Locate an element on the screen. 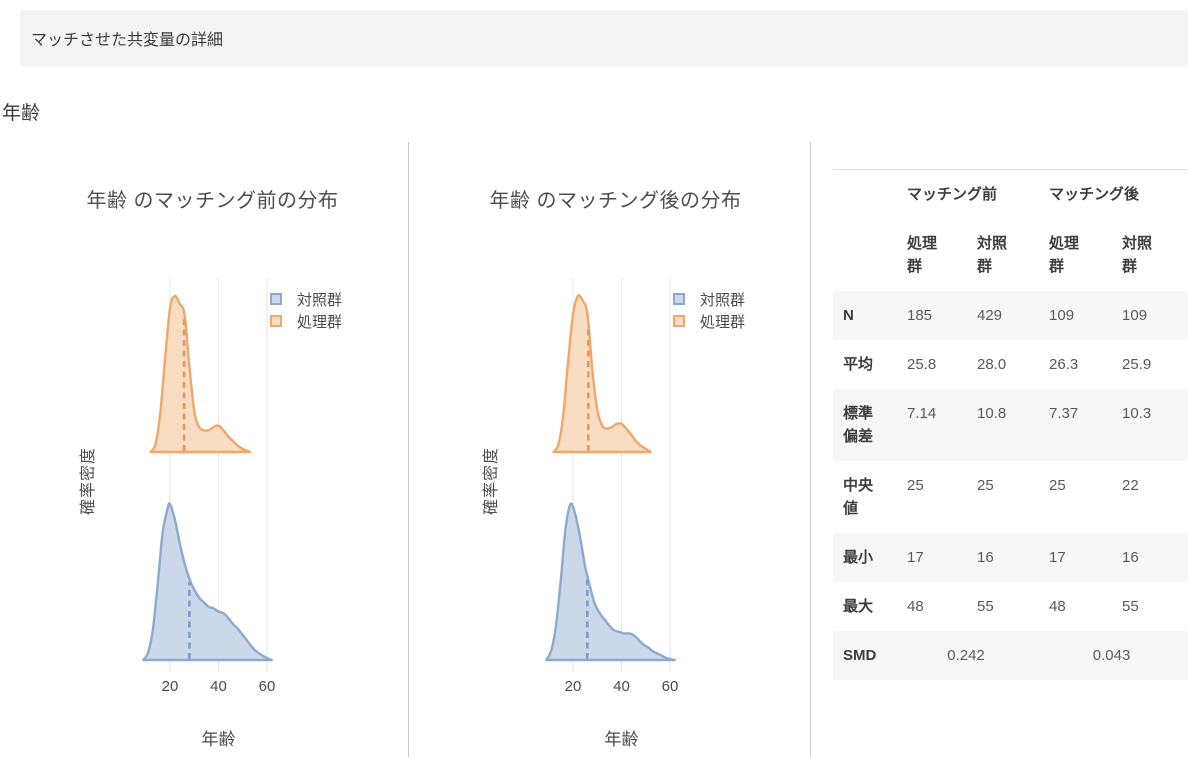  smd-row: SMD 0.242 0.043 is located at coordinates (1010, 655).